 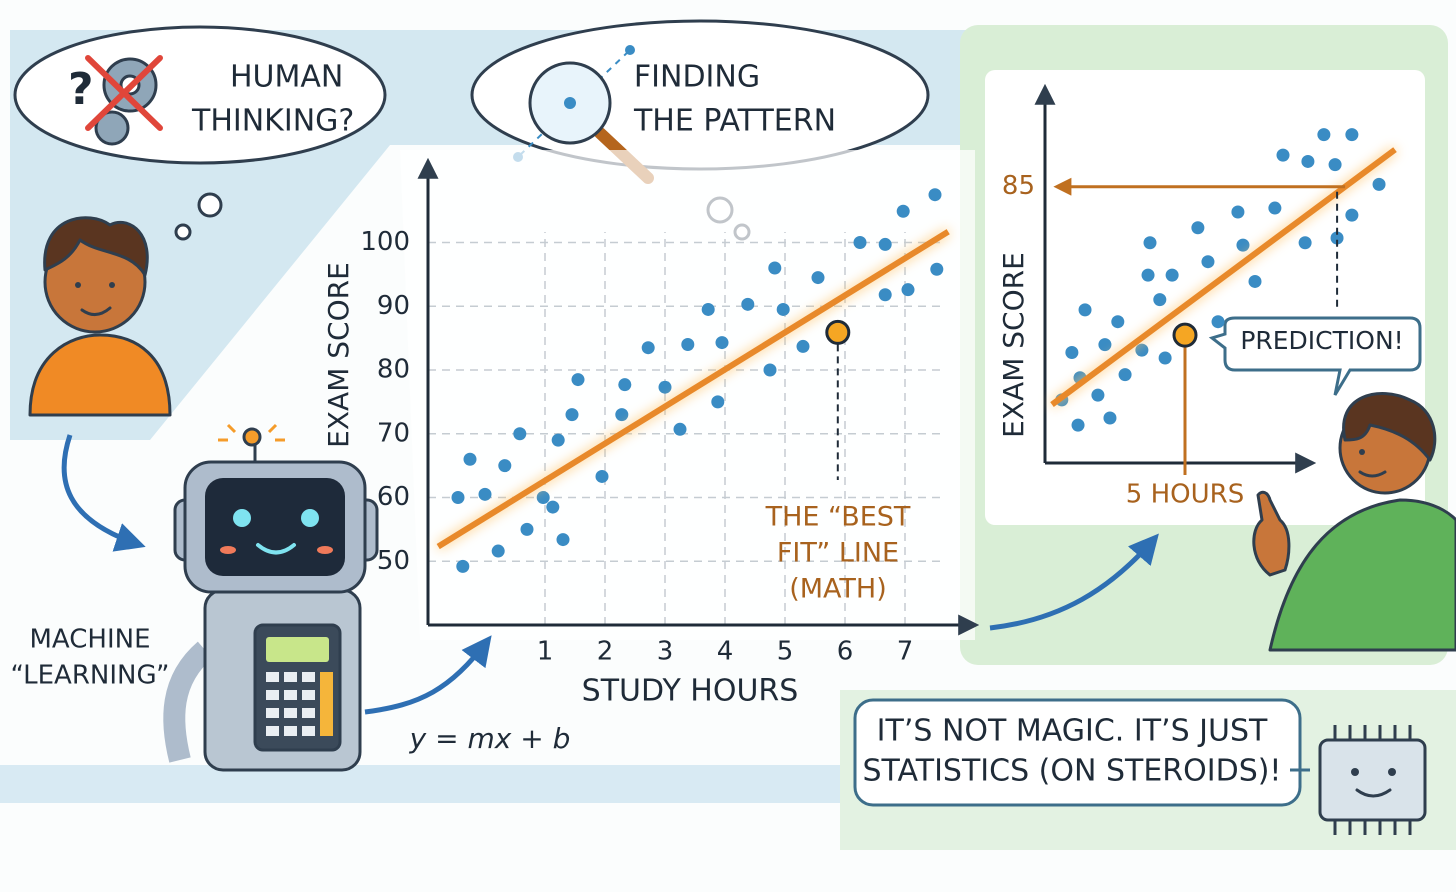 What do you see at coordinates (905, 652) in the screenshot?
I see `x-tick-label: 7` at bounding box center [905, 652].